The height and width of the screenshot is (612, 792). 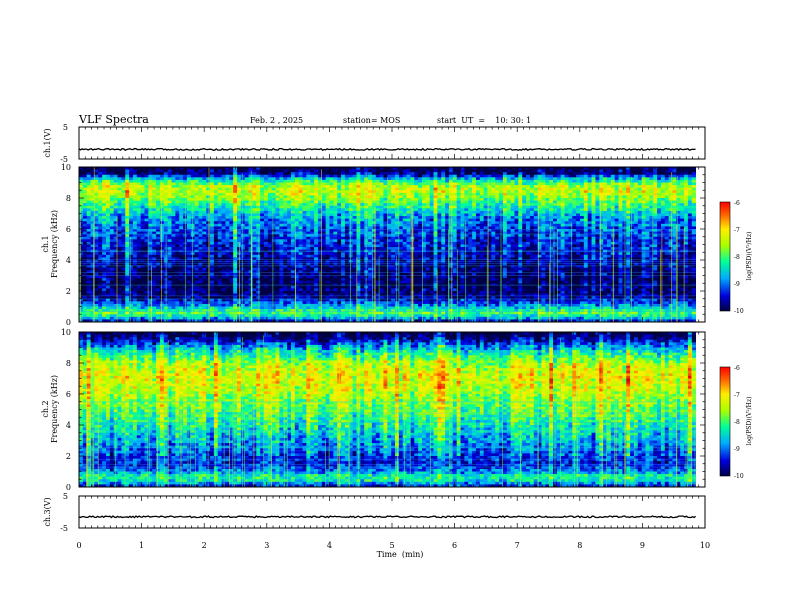 What do you see at coordinates (392, 143) in the screenshot?
I see `ch1-waveform-ticks` at bounding box center [392, 143].